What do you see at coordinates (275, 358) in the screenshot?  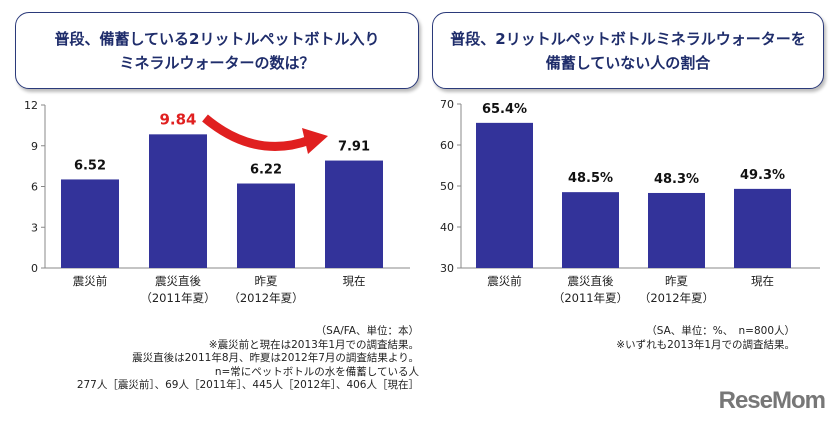 I see `note: 震災直後は2011年8月、昨夏は2012年7月の調査結果より。` at bounding box center [275, 358].